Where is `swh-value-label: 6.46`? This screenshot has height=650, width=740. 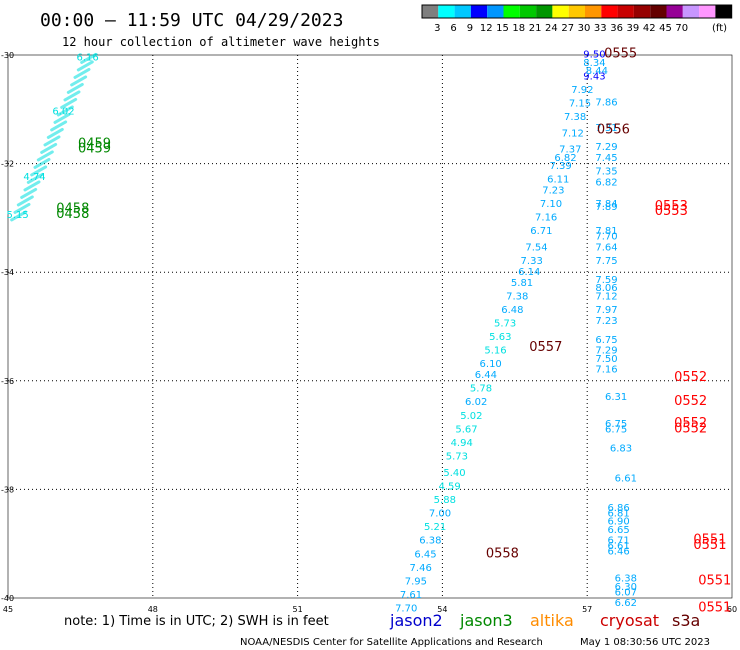
swh-value-label: 6.46 is located at coordinates (618, 552).